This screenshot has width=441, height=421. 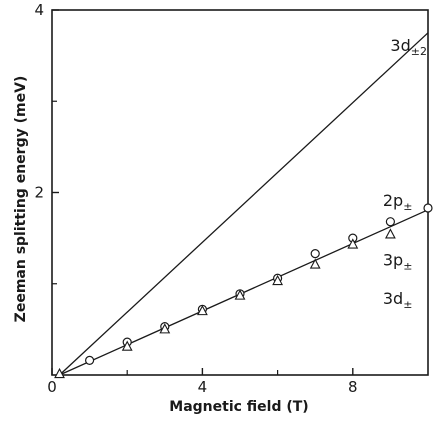 I want to click on x-tick-label: 4, so click(x=203, y=387).